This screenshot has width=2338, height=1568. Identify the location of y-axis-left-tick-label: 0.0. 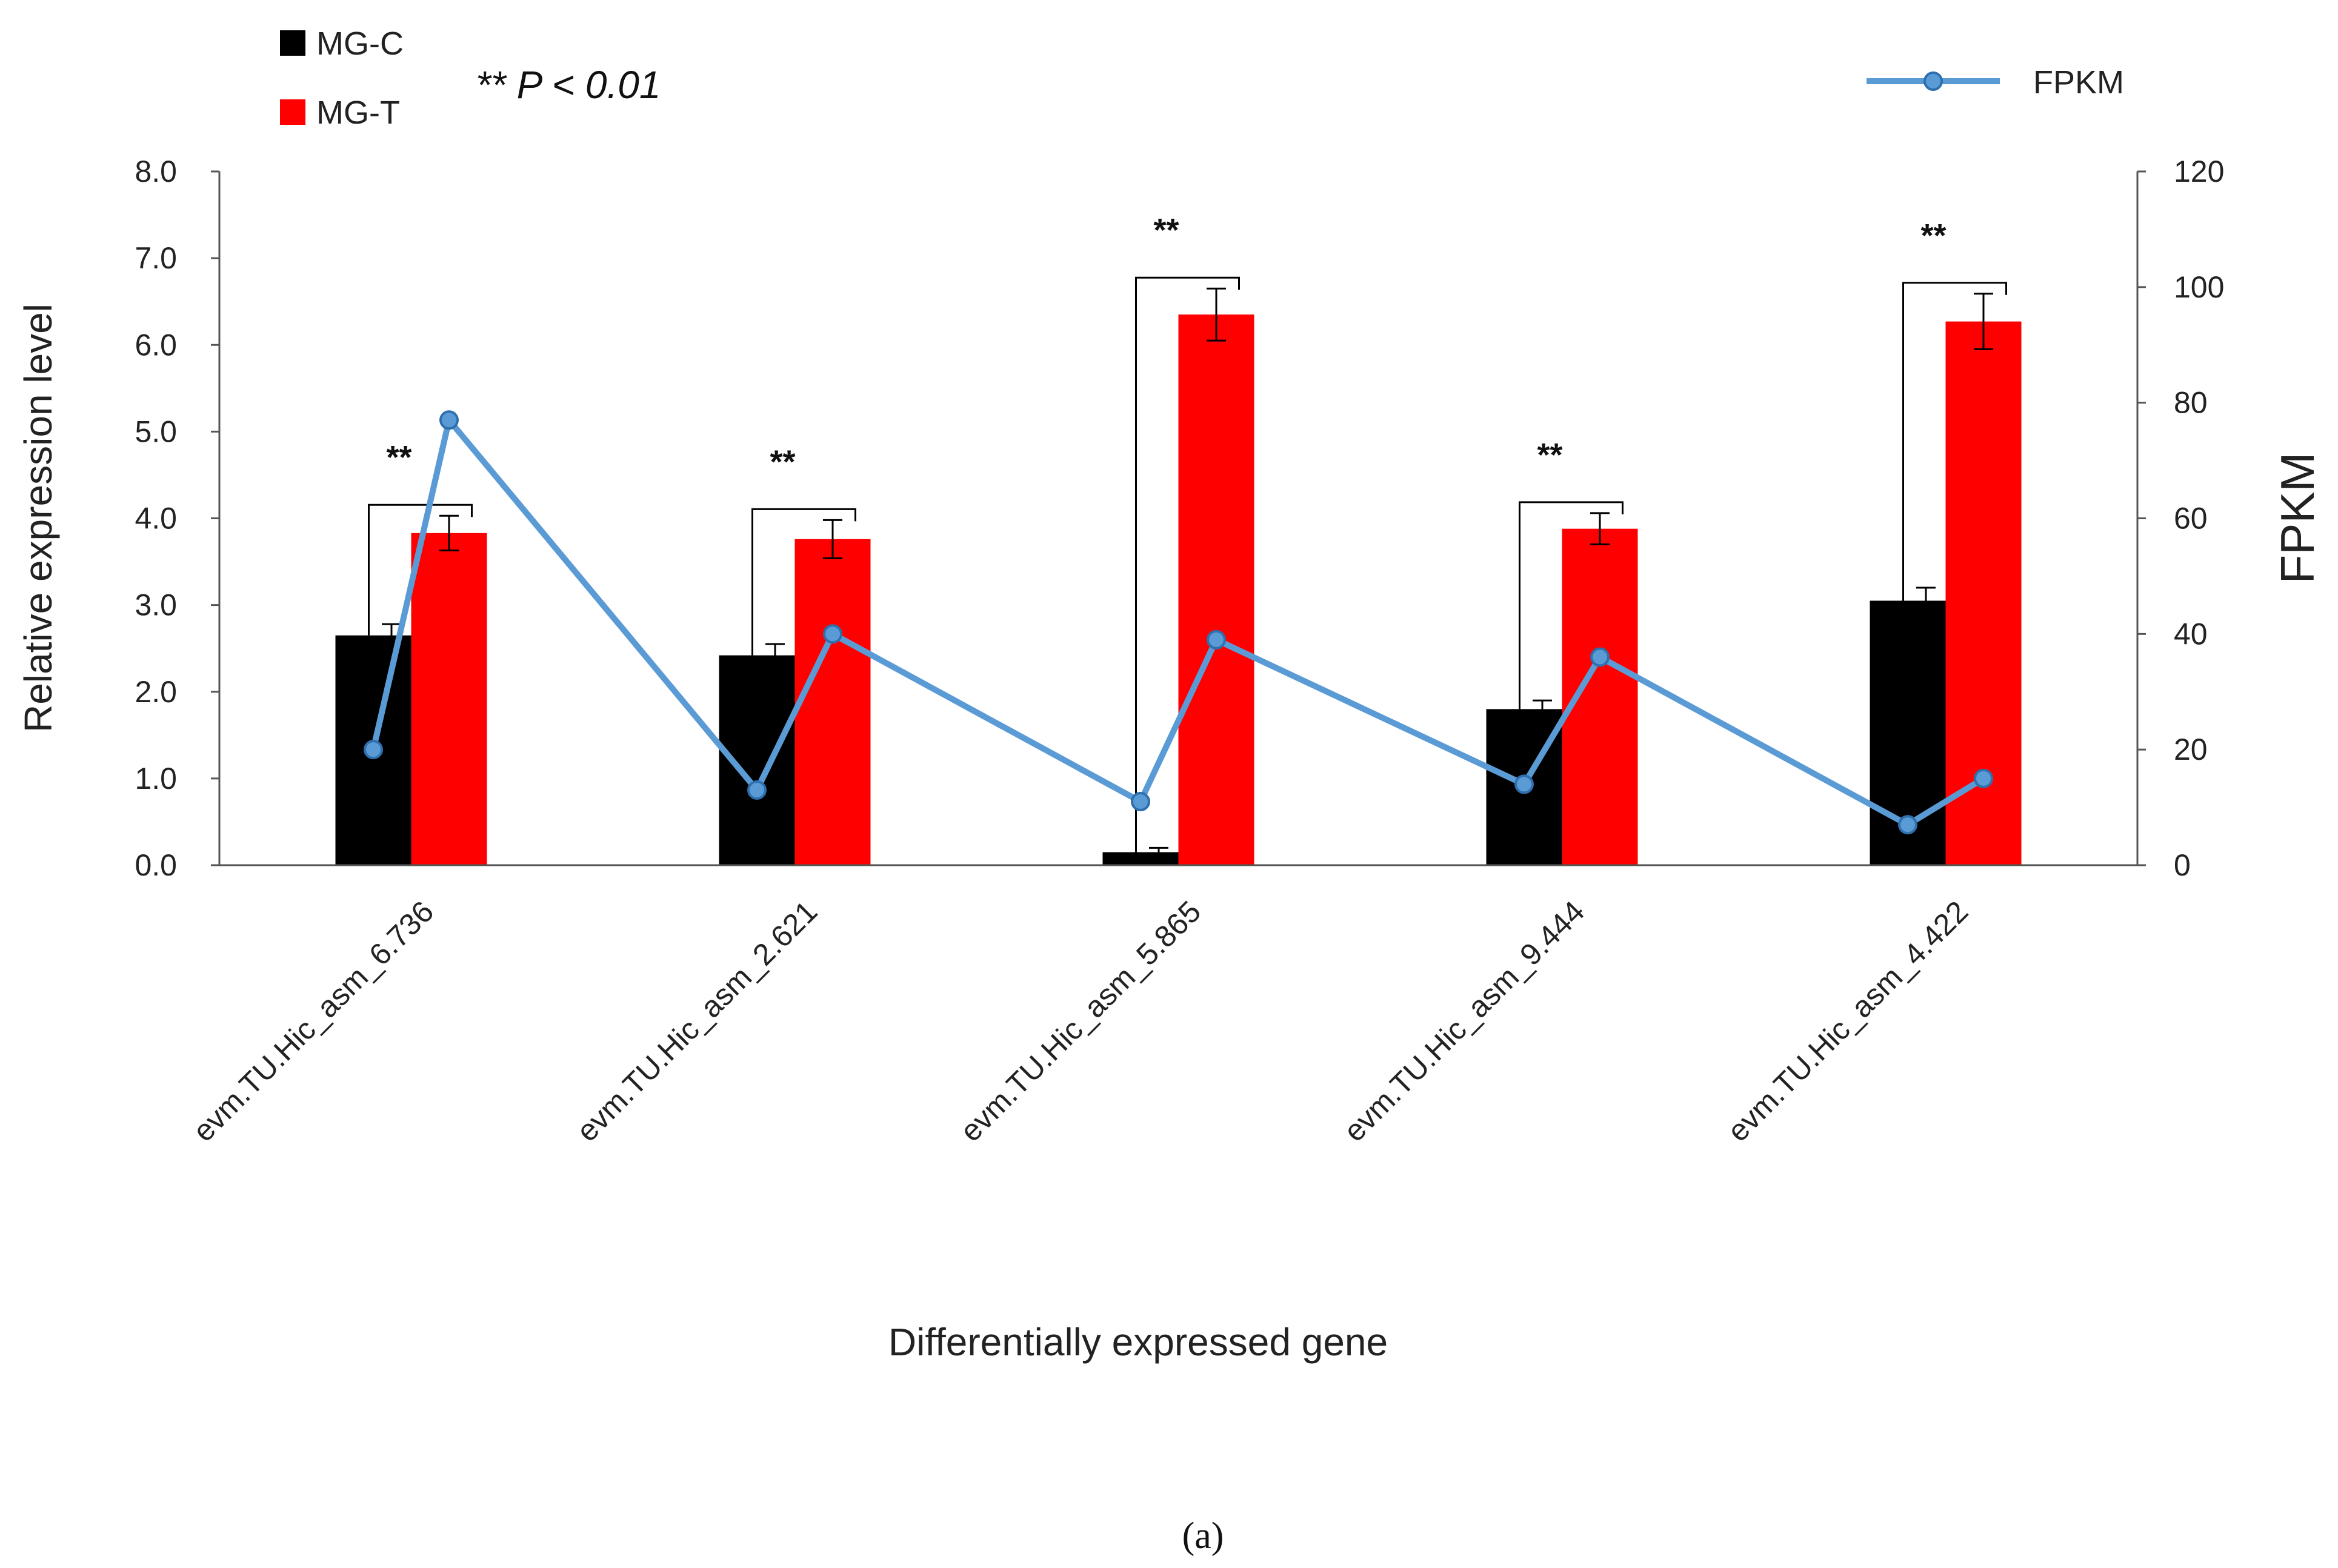
(156, 865).